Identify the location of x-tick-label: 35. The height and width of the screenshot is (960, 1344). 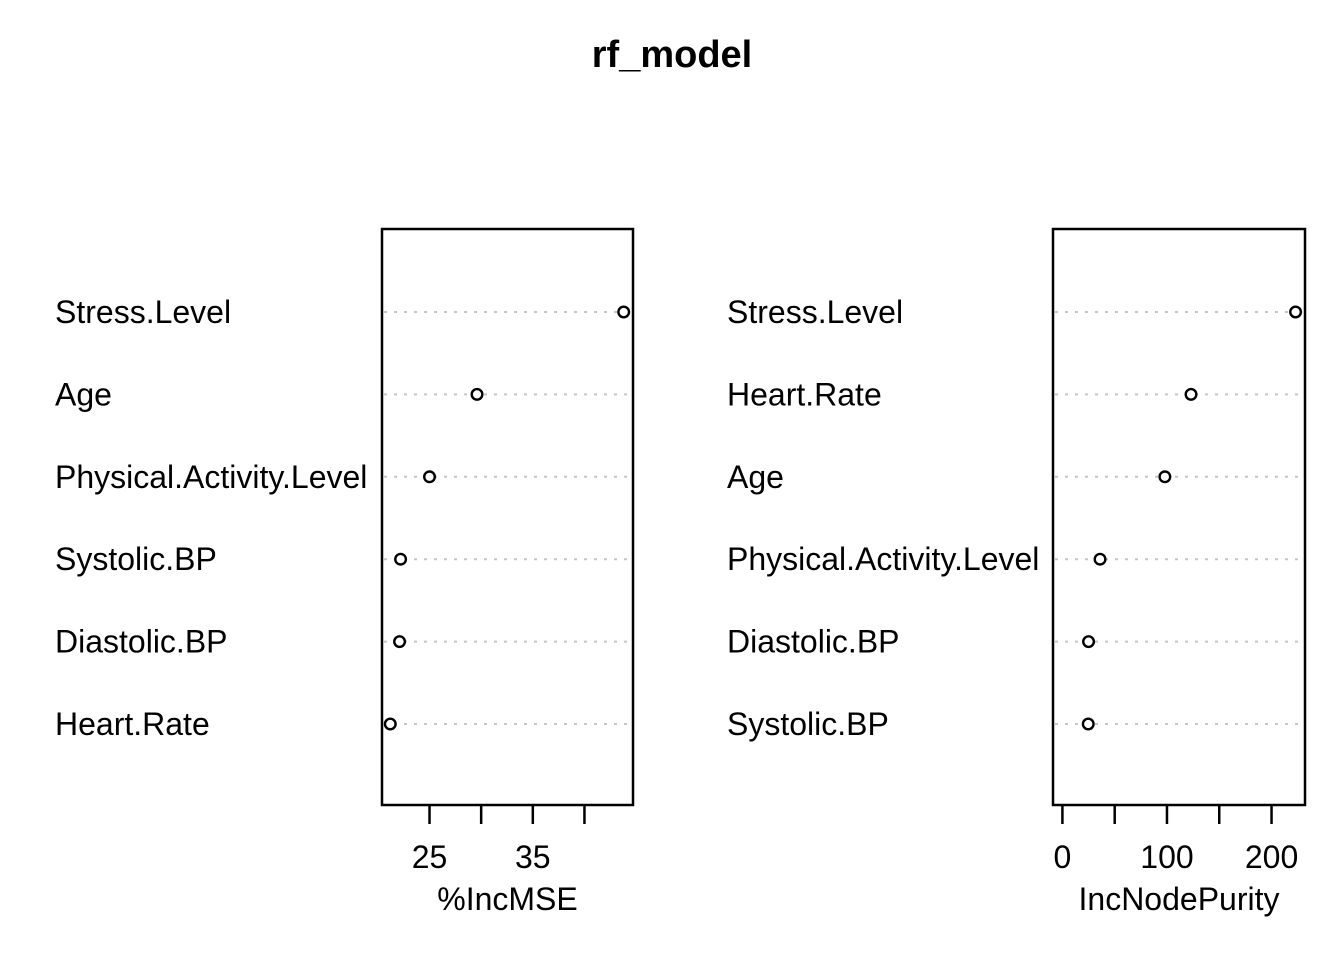
(533, 857).